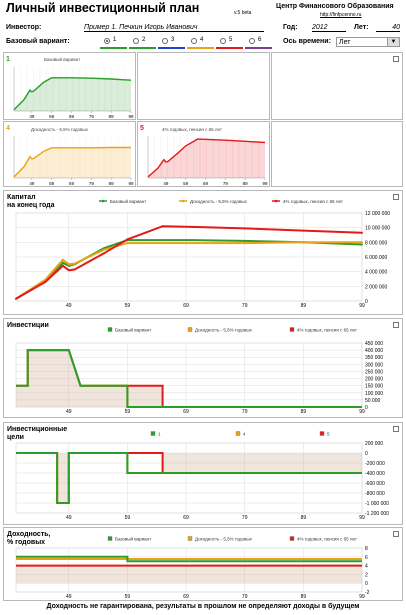 Image resolution: width=406 pixels, height=615 pixels. What do you see at coordinates (368, 42) in the screenshot?
I see `time-axis-select: Лет ▼` at bounding box center [368, 42].